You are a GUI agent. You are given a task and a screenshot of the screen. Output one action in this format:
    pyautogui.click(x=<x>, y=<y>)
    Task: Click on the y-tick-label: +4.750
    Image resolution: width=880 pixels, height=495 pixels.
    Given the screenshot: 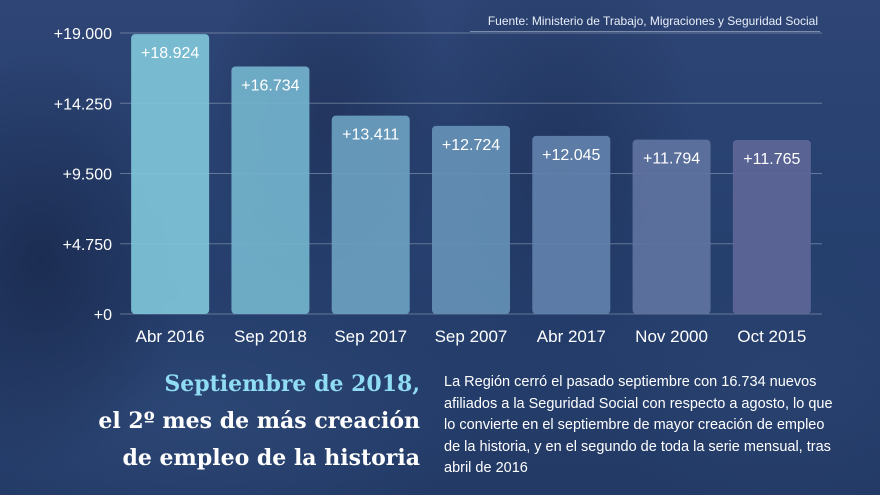 What is the action you would take?
    pyautogui.click(x=87, y=245)
    